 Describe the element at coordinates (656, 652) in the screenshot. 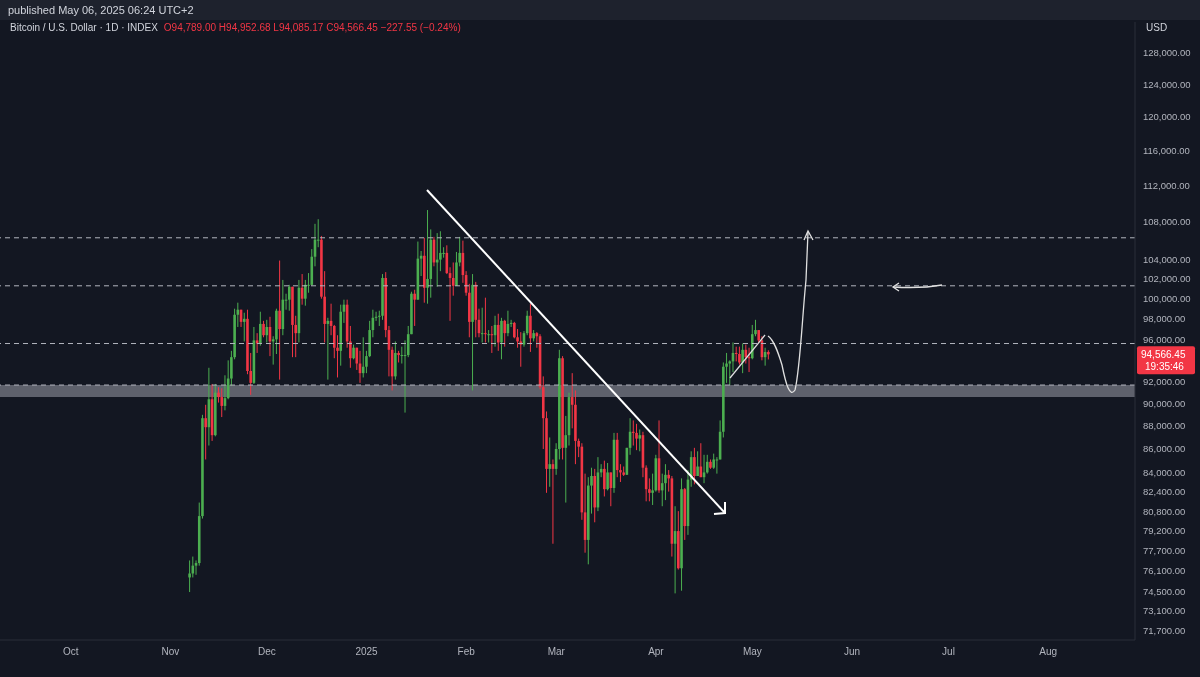

I see `x-tick-label: Apr` at that location.